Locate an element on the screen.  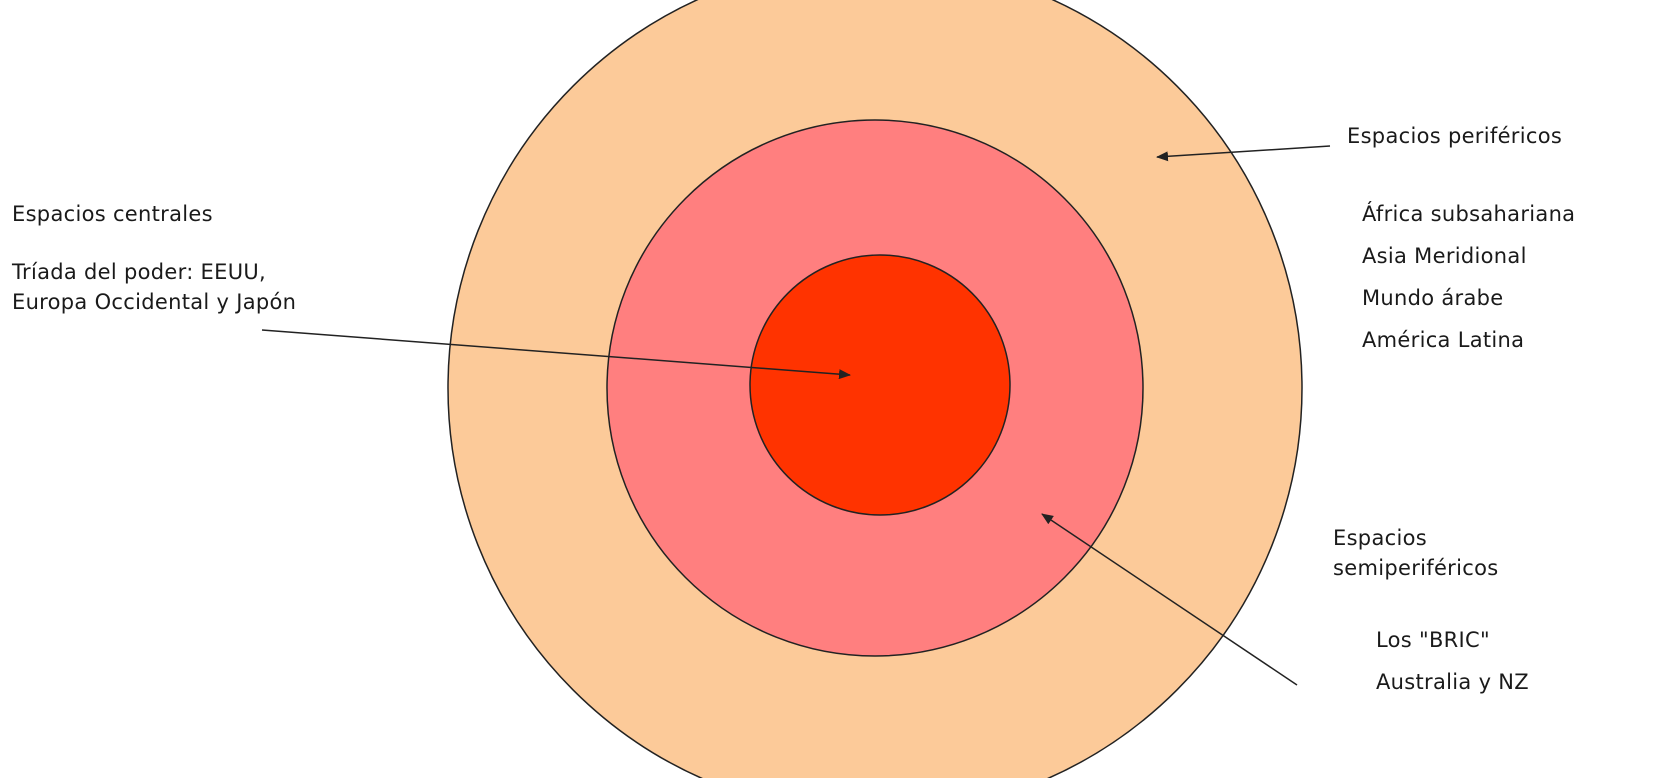
peripheral-title: Espacios periféricos is located at coordinates (1455, 136).